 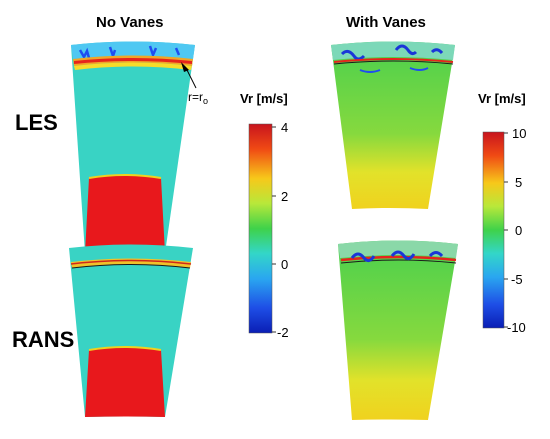 I want to click on svg-text: r=ro, so click(x=198, y=98).